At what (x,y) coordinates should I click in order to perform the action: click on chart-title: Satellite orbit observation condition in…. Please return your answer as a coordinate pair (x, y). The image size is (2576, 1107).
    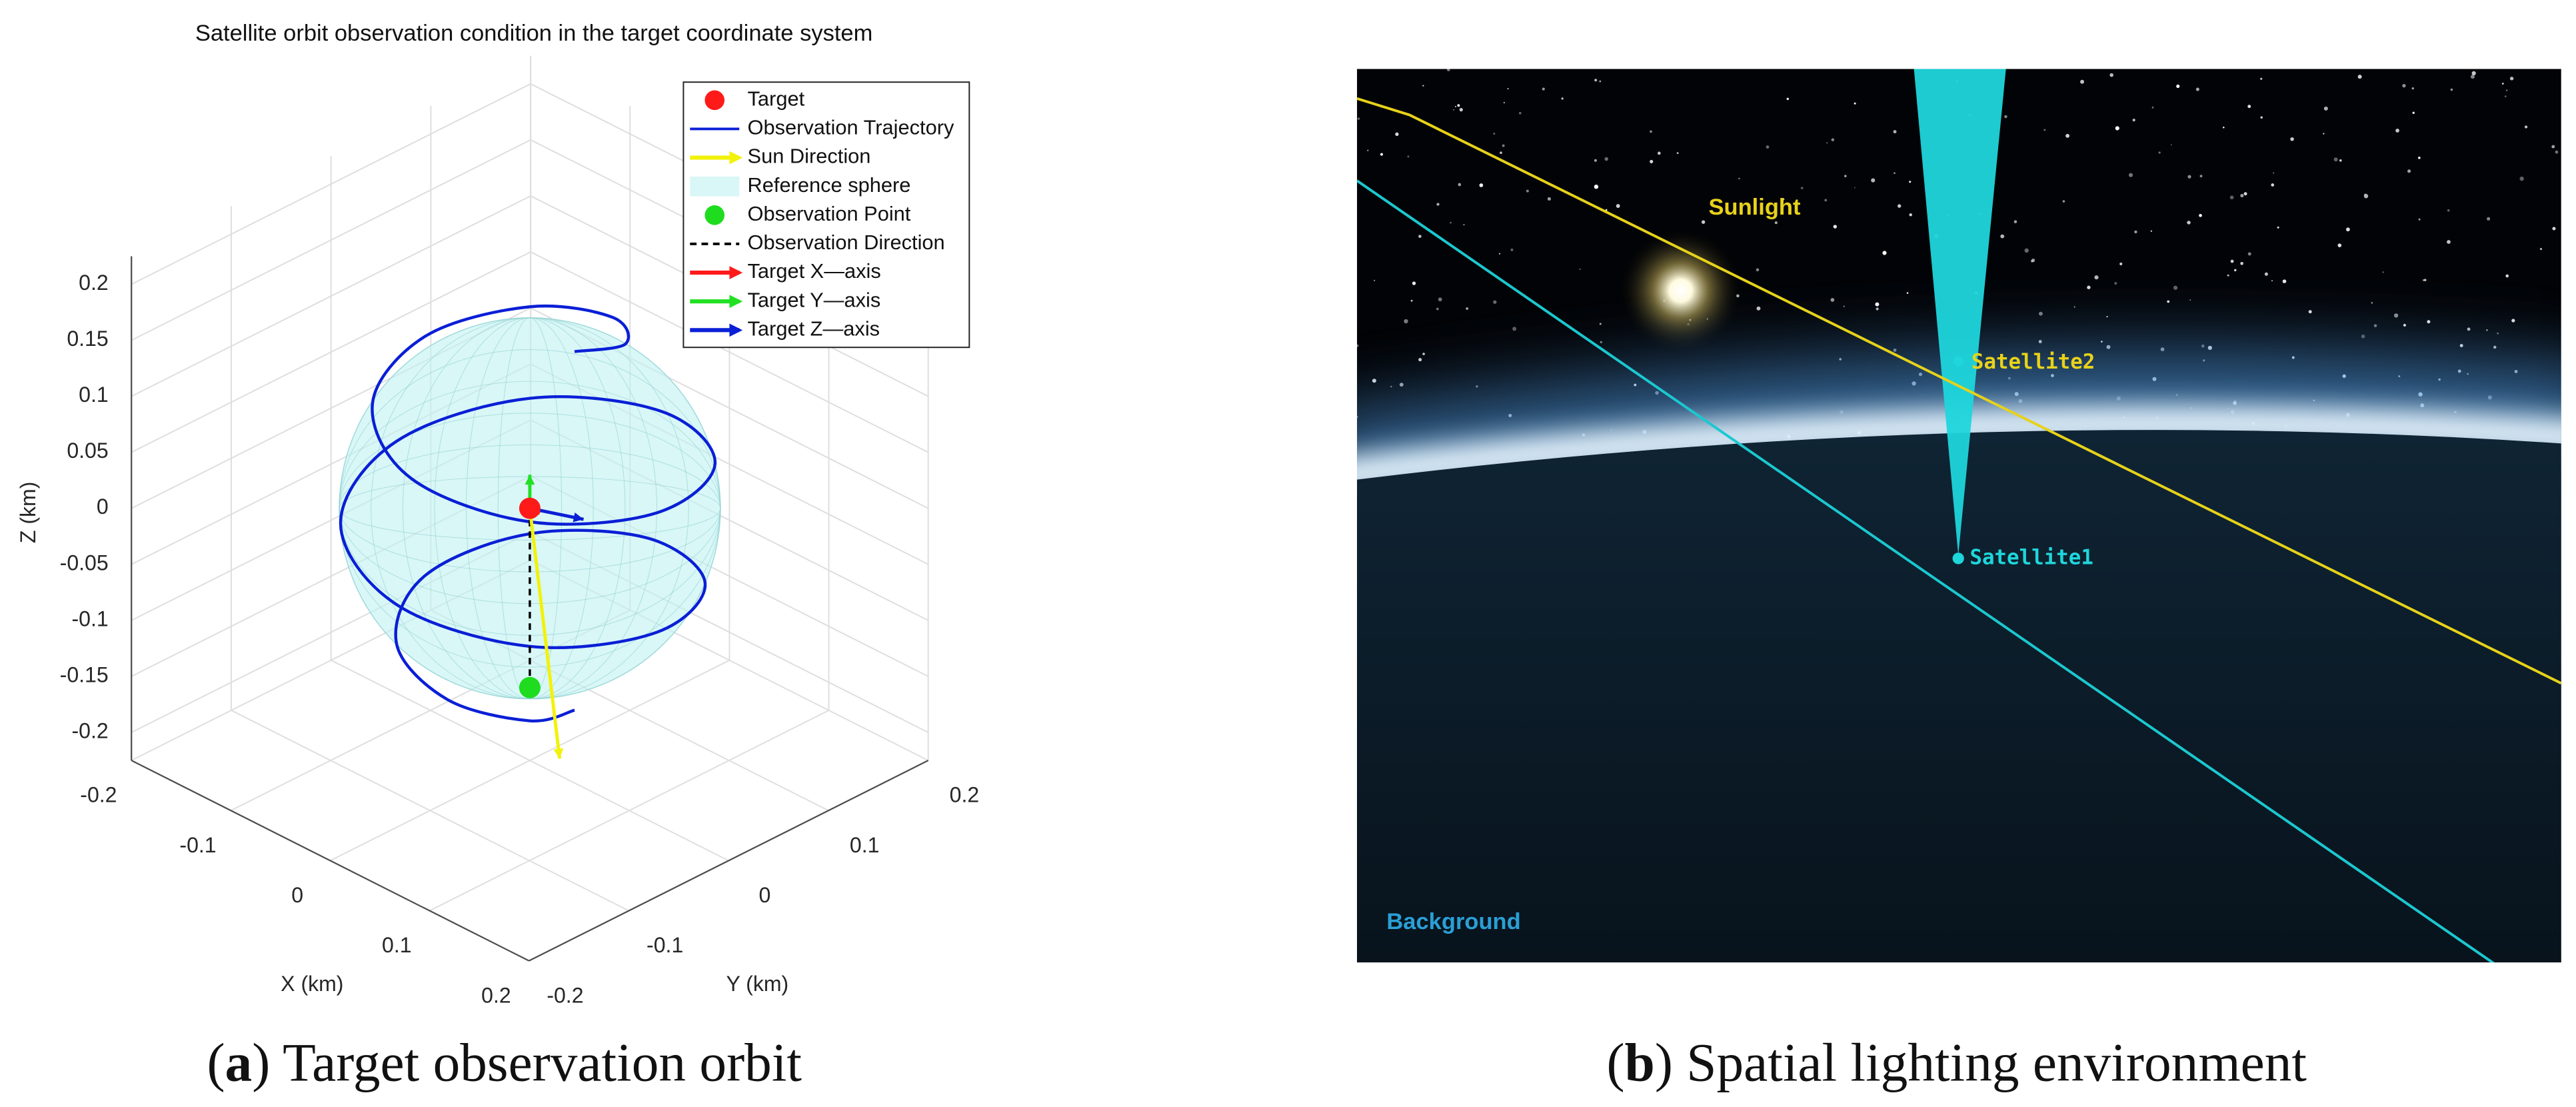
    Looking at the image, I should click on (534, 33).